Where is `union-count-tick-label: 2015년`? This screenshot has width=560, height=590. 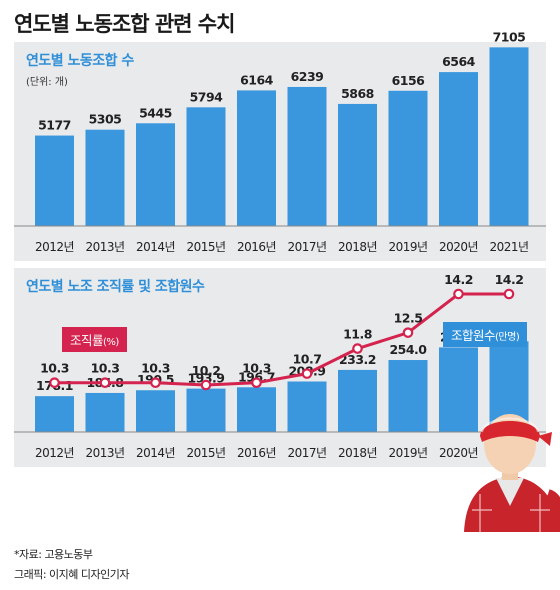
union-count-tick-label: 2015년 is located at coordinates (205, 247).